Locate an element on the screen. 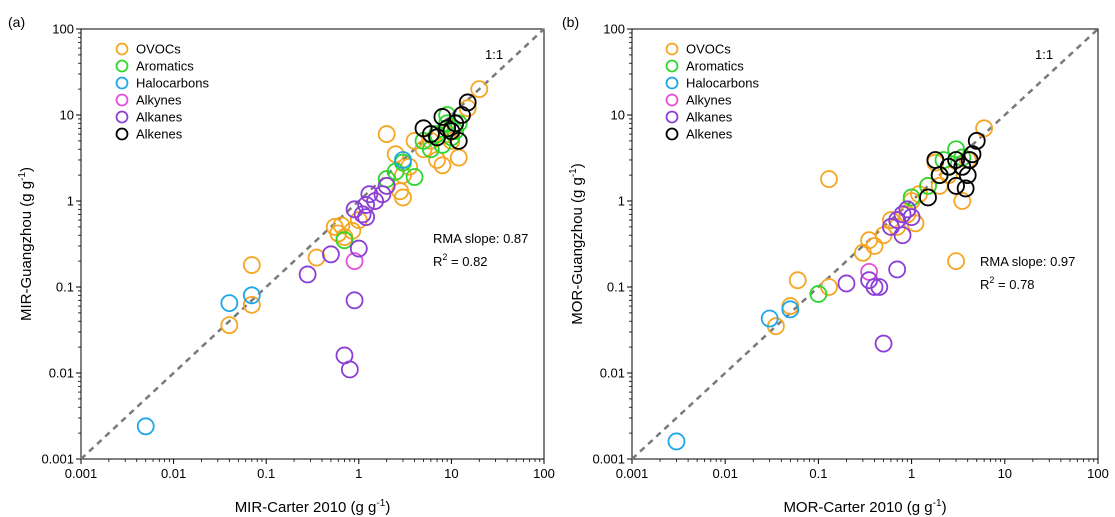  r-squared-text: R2 = 0.82 is located at coordinates (460, 260).